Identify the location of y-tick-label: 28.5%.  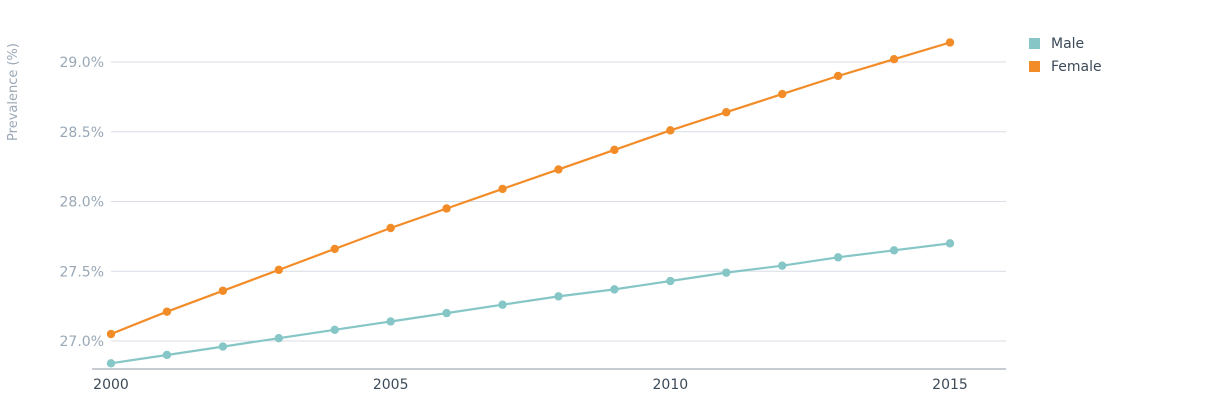
(82, 133).